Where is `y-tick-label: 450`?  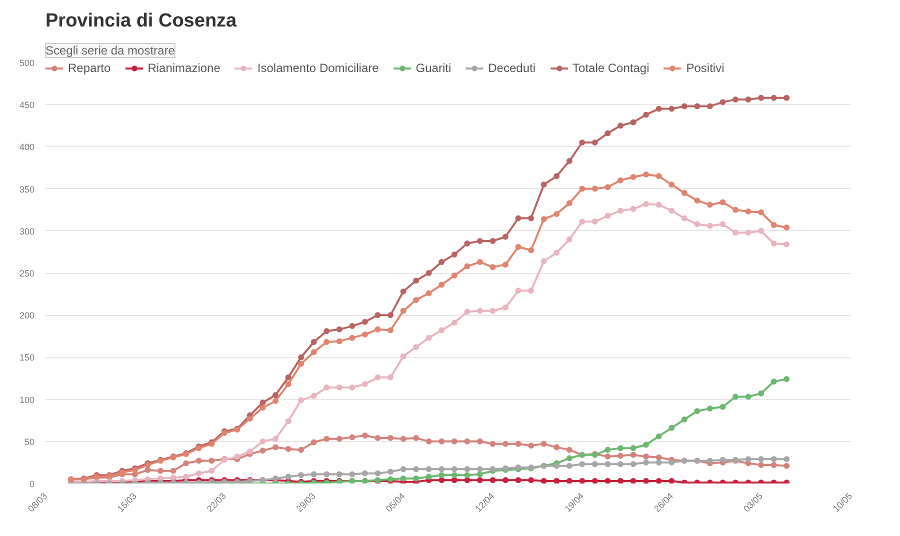 y-tick-label: 450 is located at coordinates (27, 105).